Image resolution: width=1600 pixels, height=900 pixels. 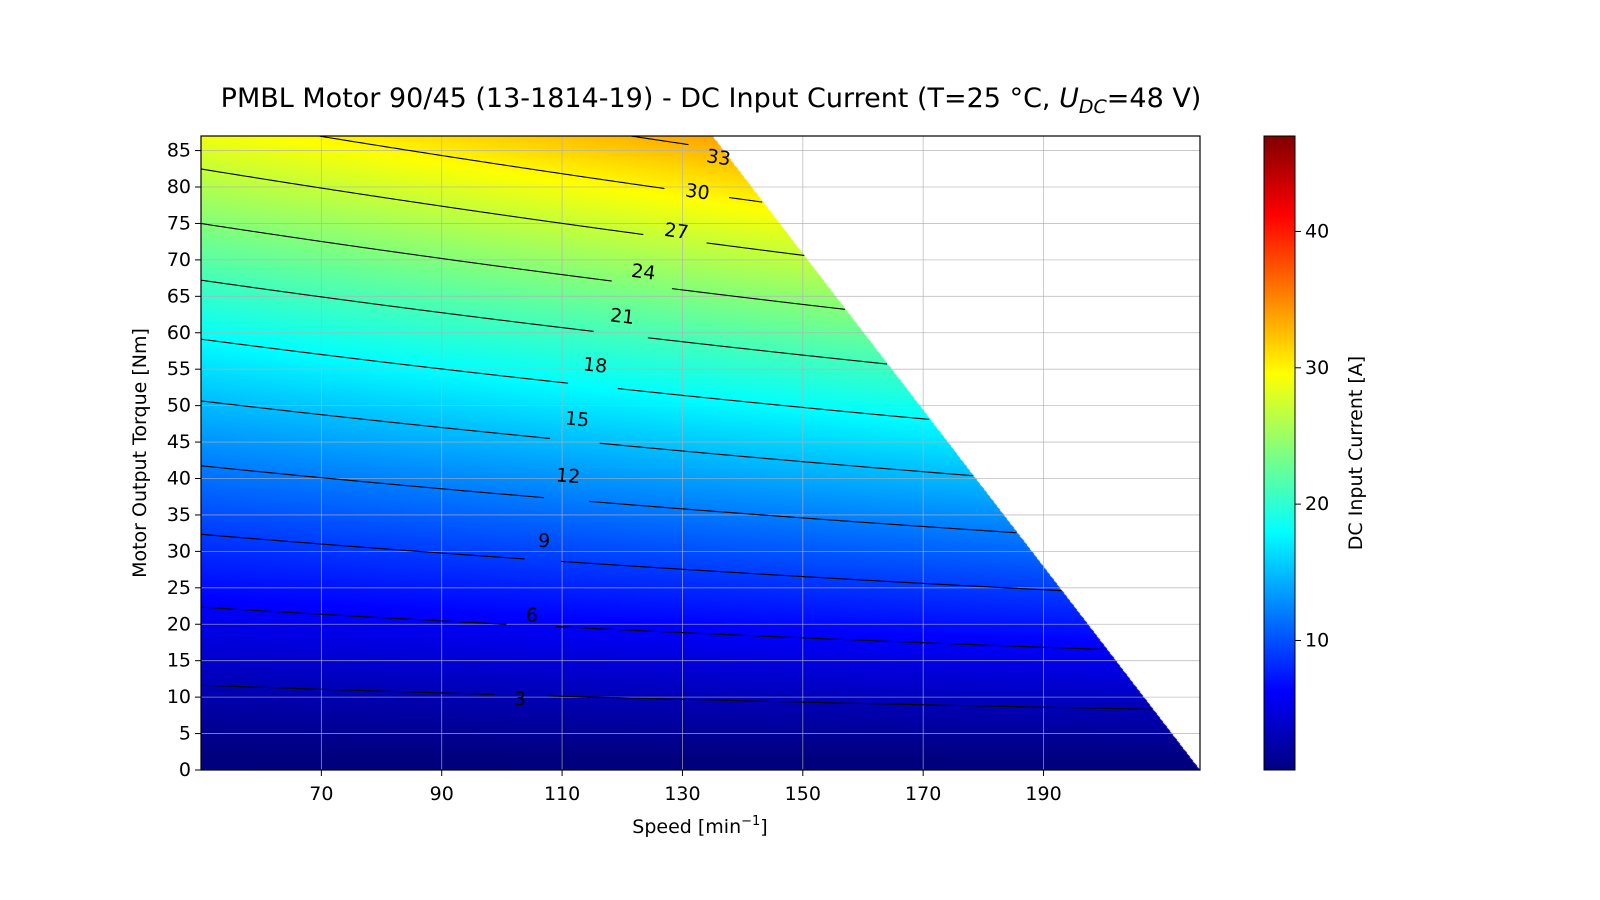 What do you see at coordinates (185, 770) in the screenshot?
I see `y-tick-label: 0` at bounding box center [185, 770].